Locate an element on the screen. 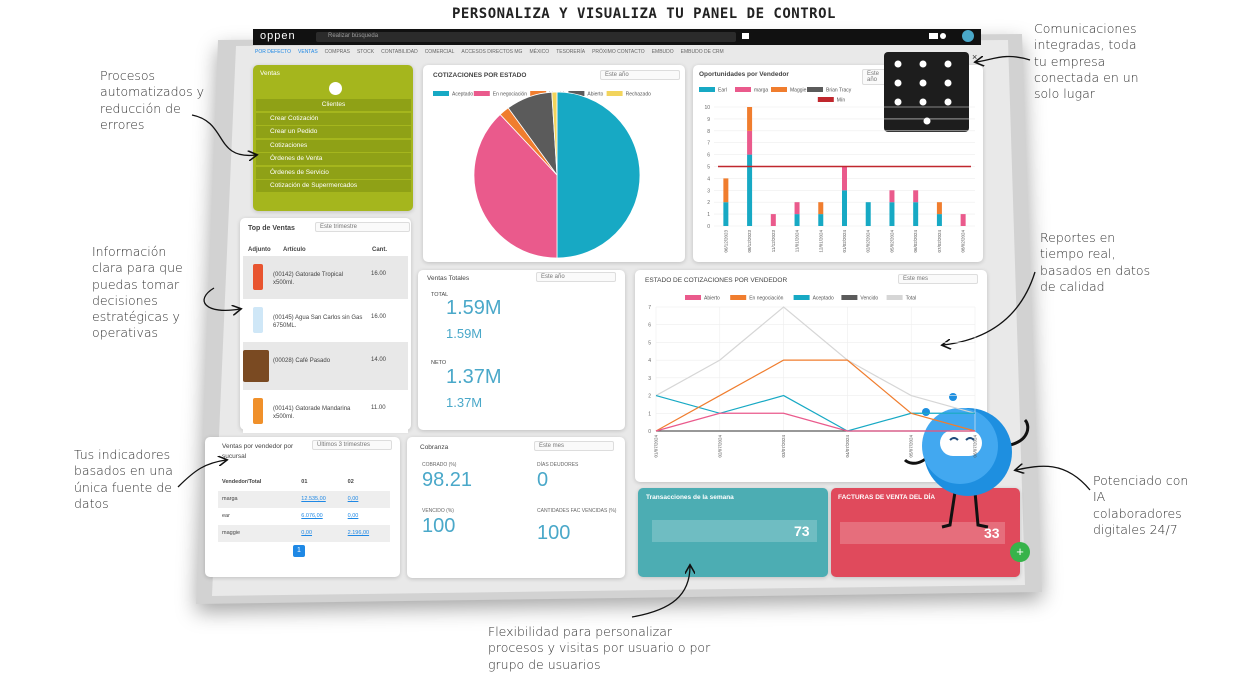 This screenshot has height=677, width=1249. pie-card is located at coordinates (554, 163).